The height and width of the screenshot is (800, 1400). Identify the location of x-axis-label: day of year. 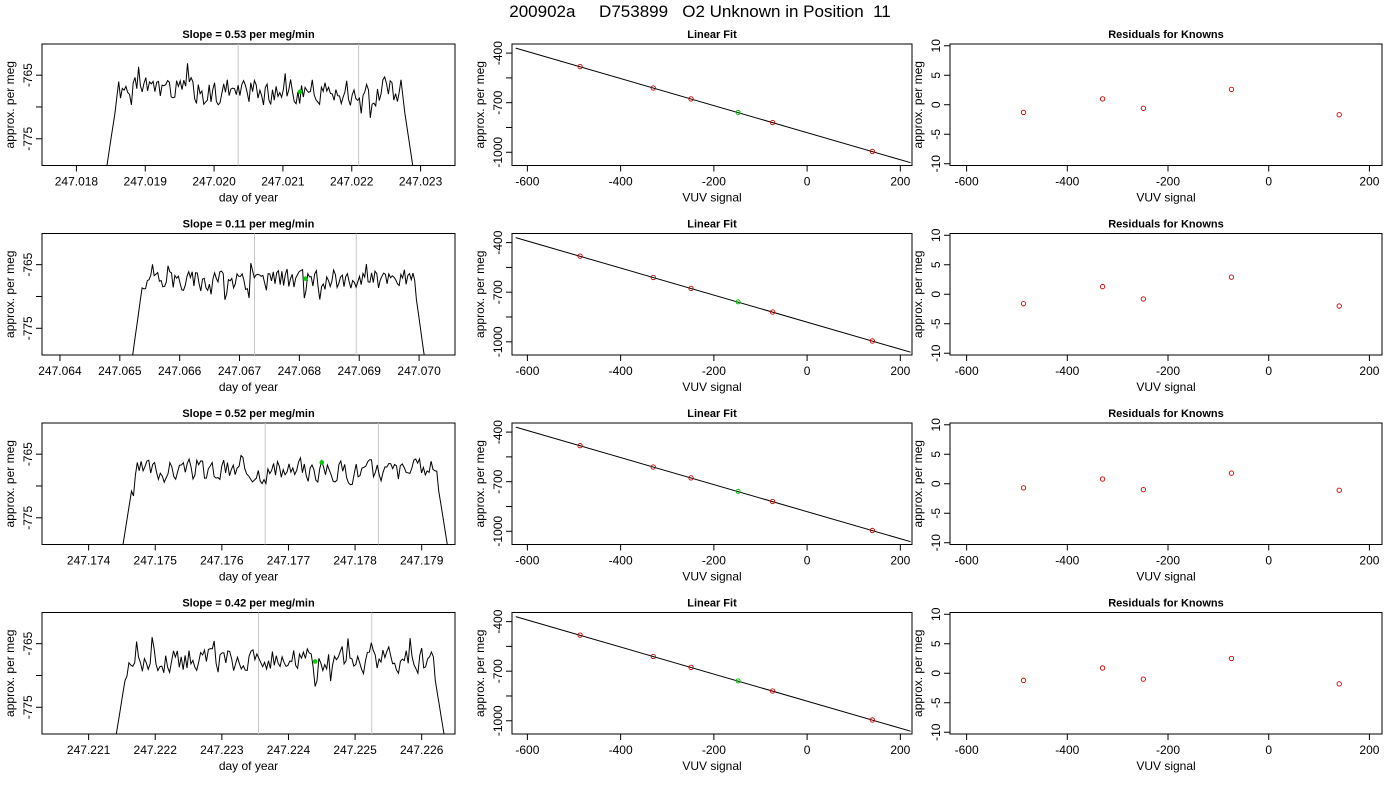
(248, 577).